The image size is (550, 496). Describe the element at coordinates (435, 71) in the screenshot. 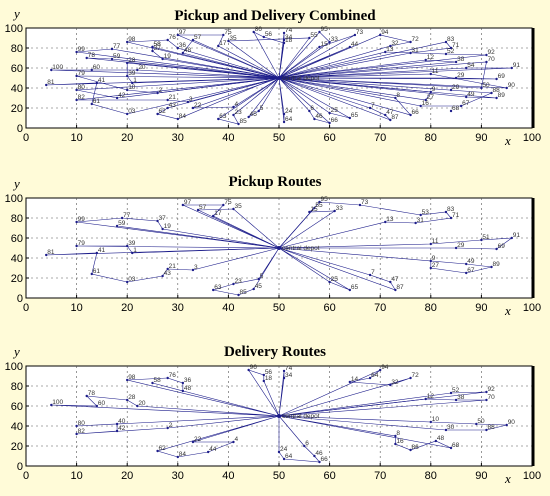

I see `node-label: 11` at that location.